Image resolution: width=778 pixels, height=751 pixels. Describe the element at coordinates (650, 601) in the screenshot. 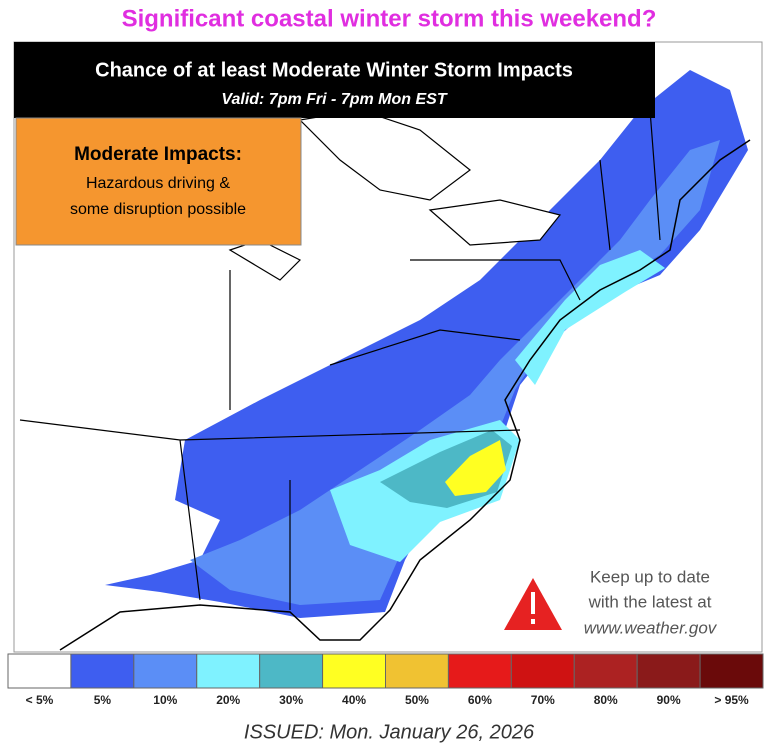

I see `notice-text: with the latest at` at that location.